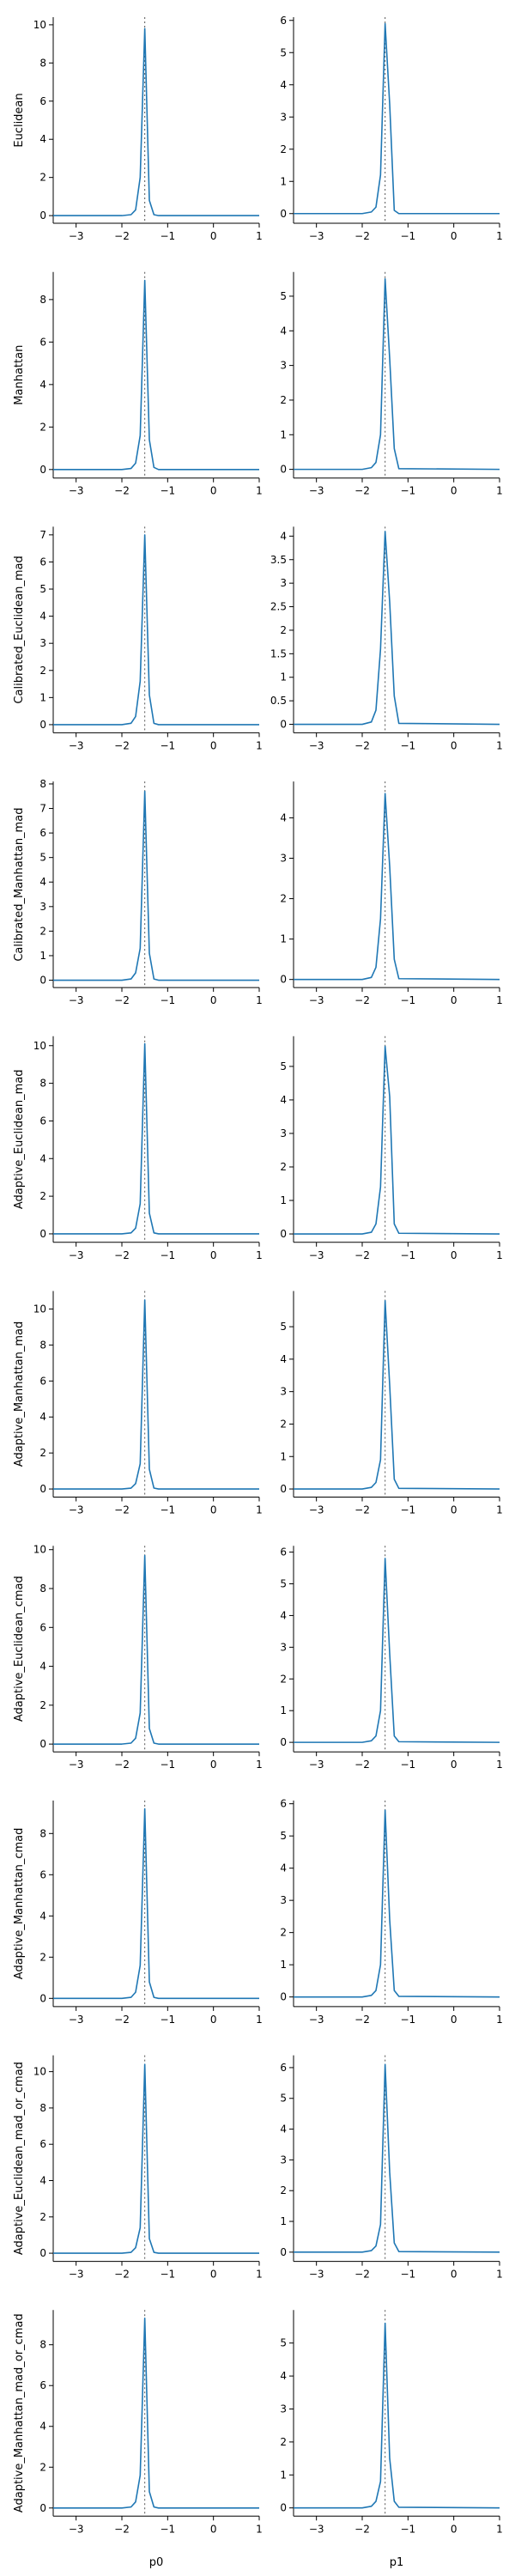 The image size is (515, 2576). I want to click on y-tick-label: 2.5, so click(278, 607).